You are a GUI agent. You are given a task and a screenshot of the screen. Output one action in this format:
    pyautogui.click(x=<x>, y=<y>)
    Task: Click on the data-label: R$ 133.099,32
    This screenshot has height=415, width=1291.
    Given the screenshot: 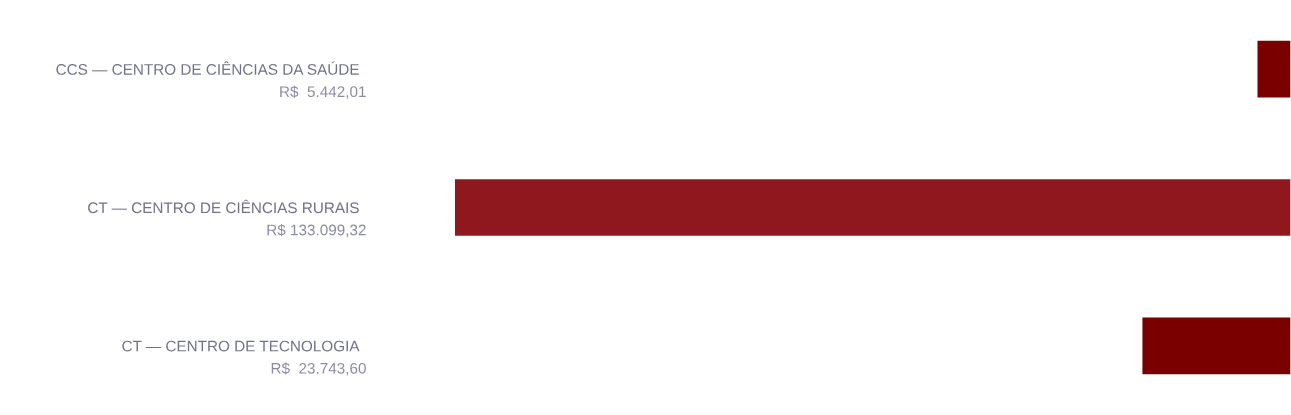 What is the action you would take?
    pyautogui.click(x=316, y=230)
    